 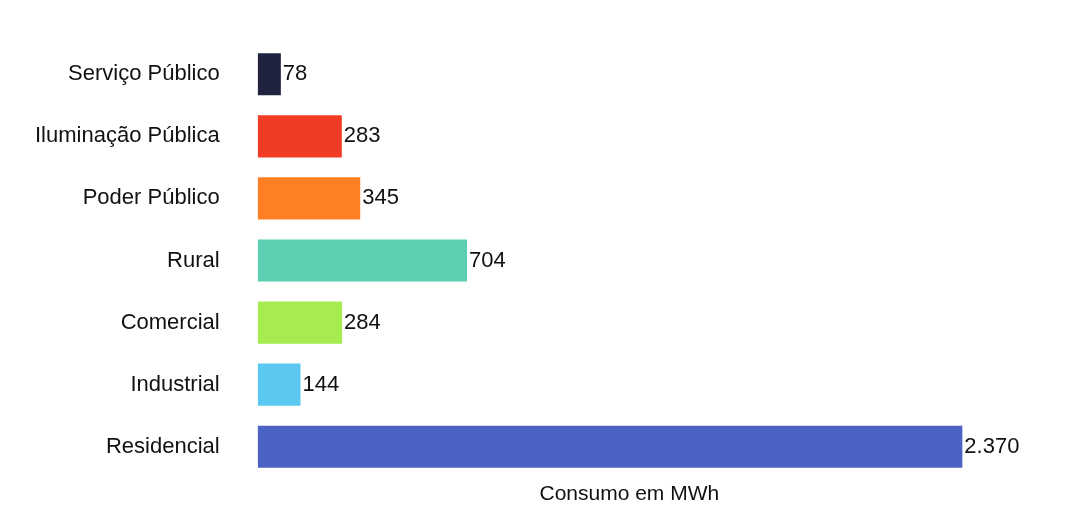 I want to click on y-tick-label: Residencial, so click(x=162, y=445).